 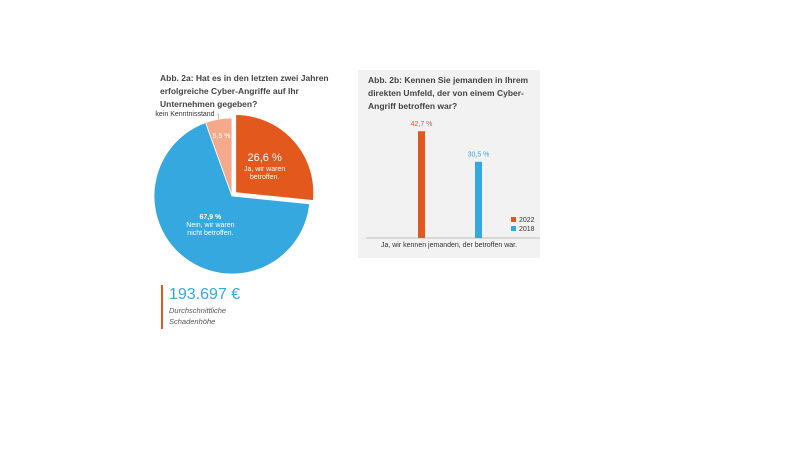 I want to click on category-label: Ja, wir waren betroffen., so click(x=265, y=174).